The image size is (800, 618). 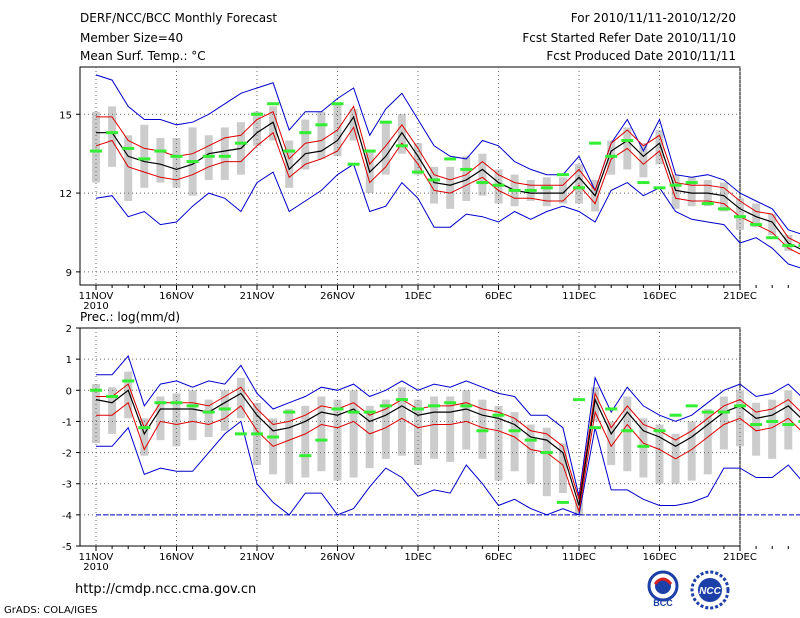 What do you see at coordinates (65, 194) in the screenshot?
I see `y-tick-label: 12` at bounding box center [65, 194].